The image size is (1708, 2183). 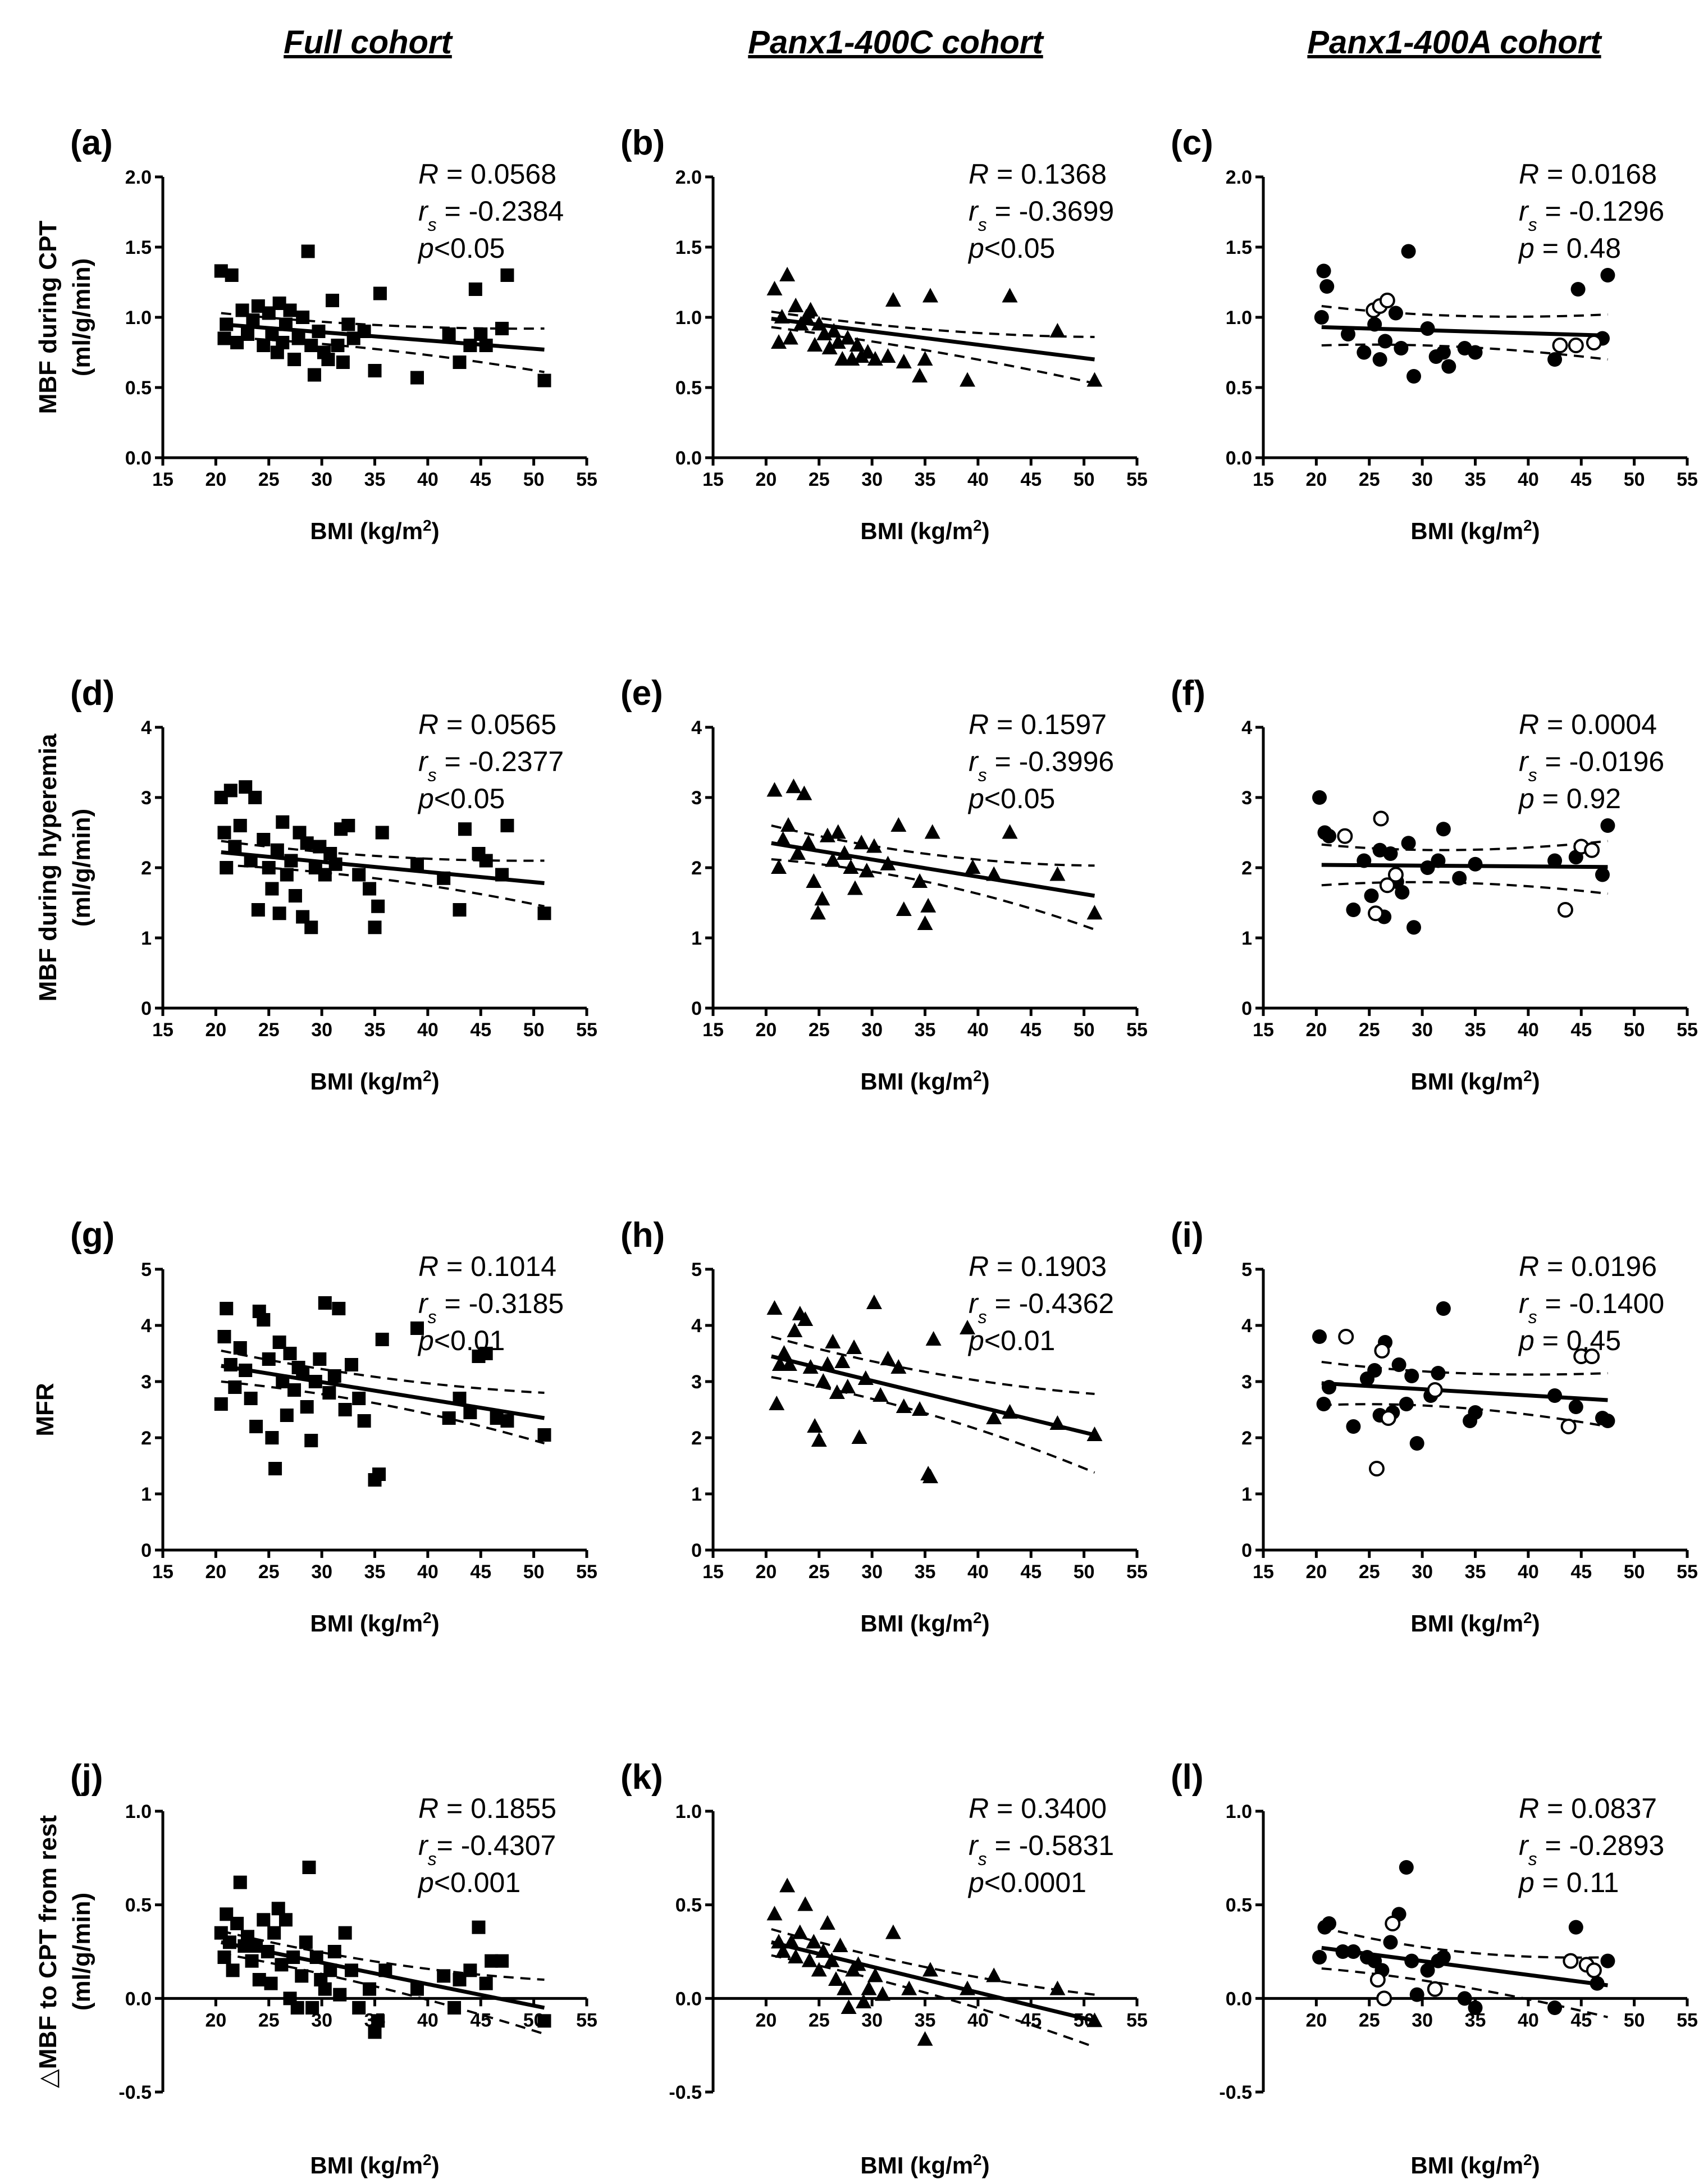 What do you see at coordinates (147, 728) in the screenshot?
I see `y-tick-label: 4` at bounding box center [147, 728].